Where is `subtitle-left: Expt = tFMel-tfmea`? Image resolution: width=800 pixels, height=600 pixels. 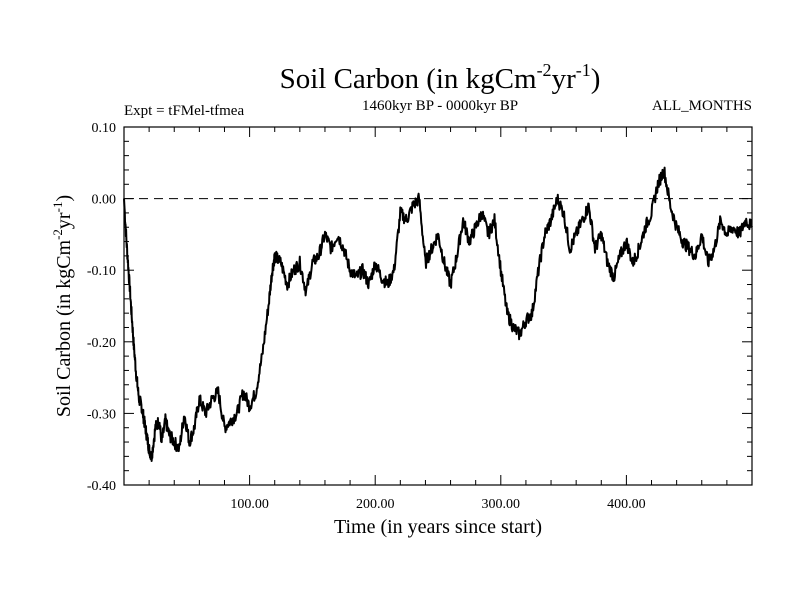
subtitle-left: Expt = tFMel-tfmea is located at coordinates (184, 111).